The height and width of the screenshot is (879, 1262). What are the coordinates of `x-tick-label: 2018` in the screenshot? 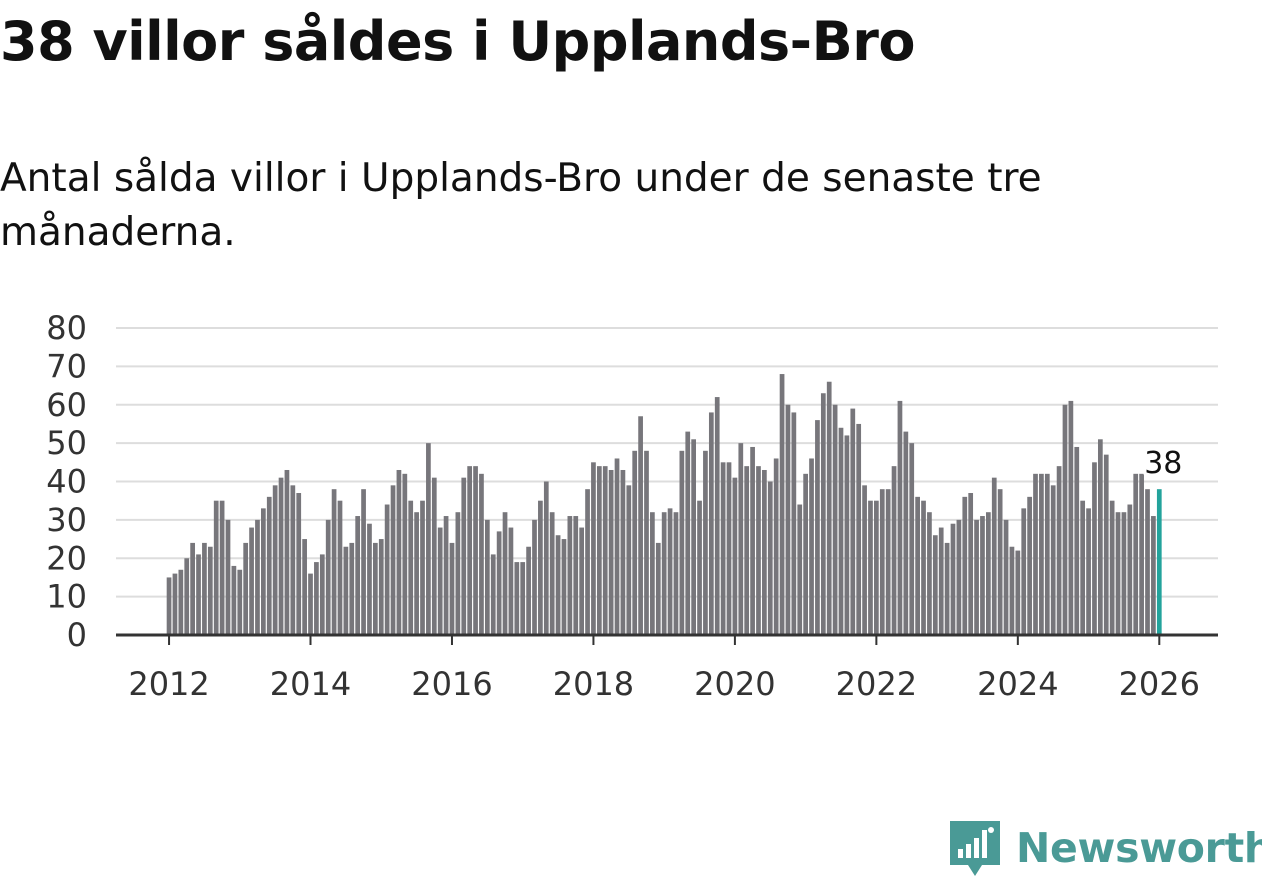 It's located at (593, 684).